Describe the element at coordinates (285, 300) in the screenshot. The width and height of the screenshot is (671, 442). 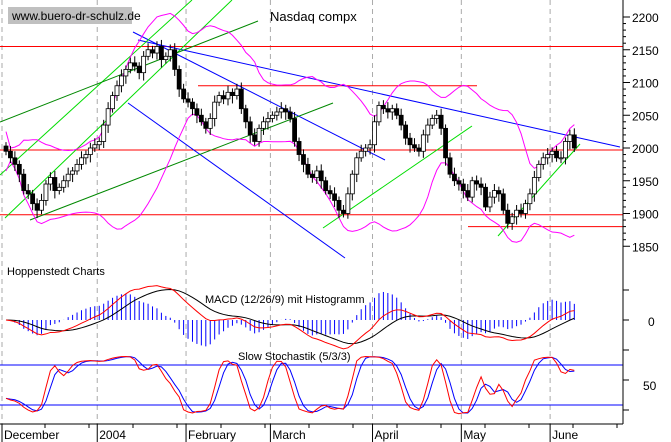
I see `macd-label: MACD (12/26/9) mit Histogramm` at that location.